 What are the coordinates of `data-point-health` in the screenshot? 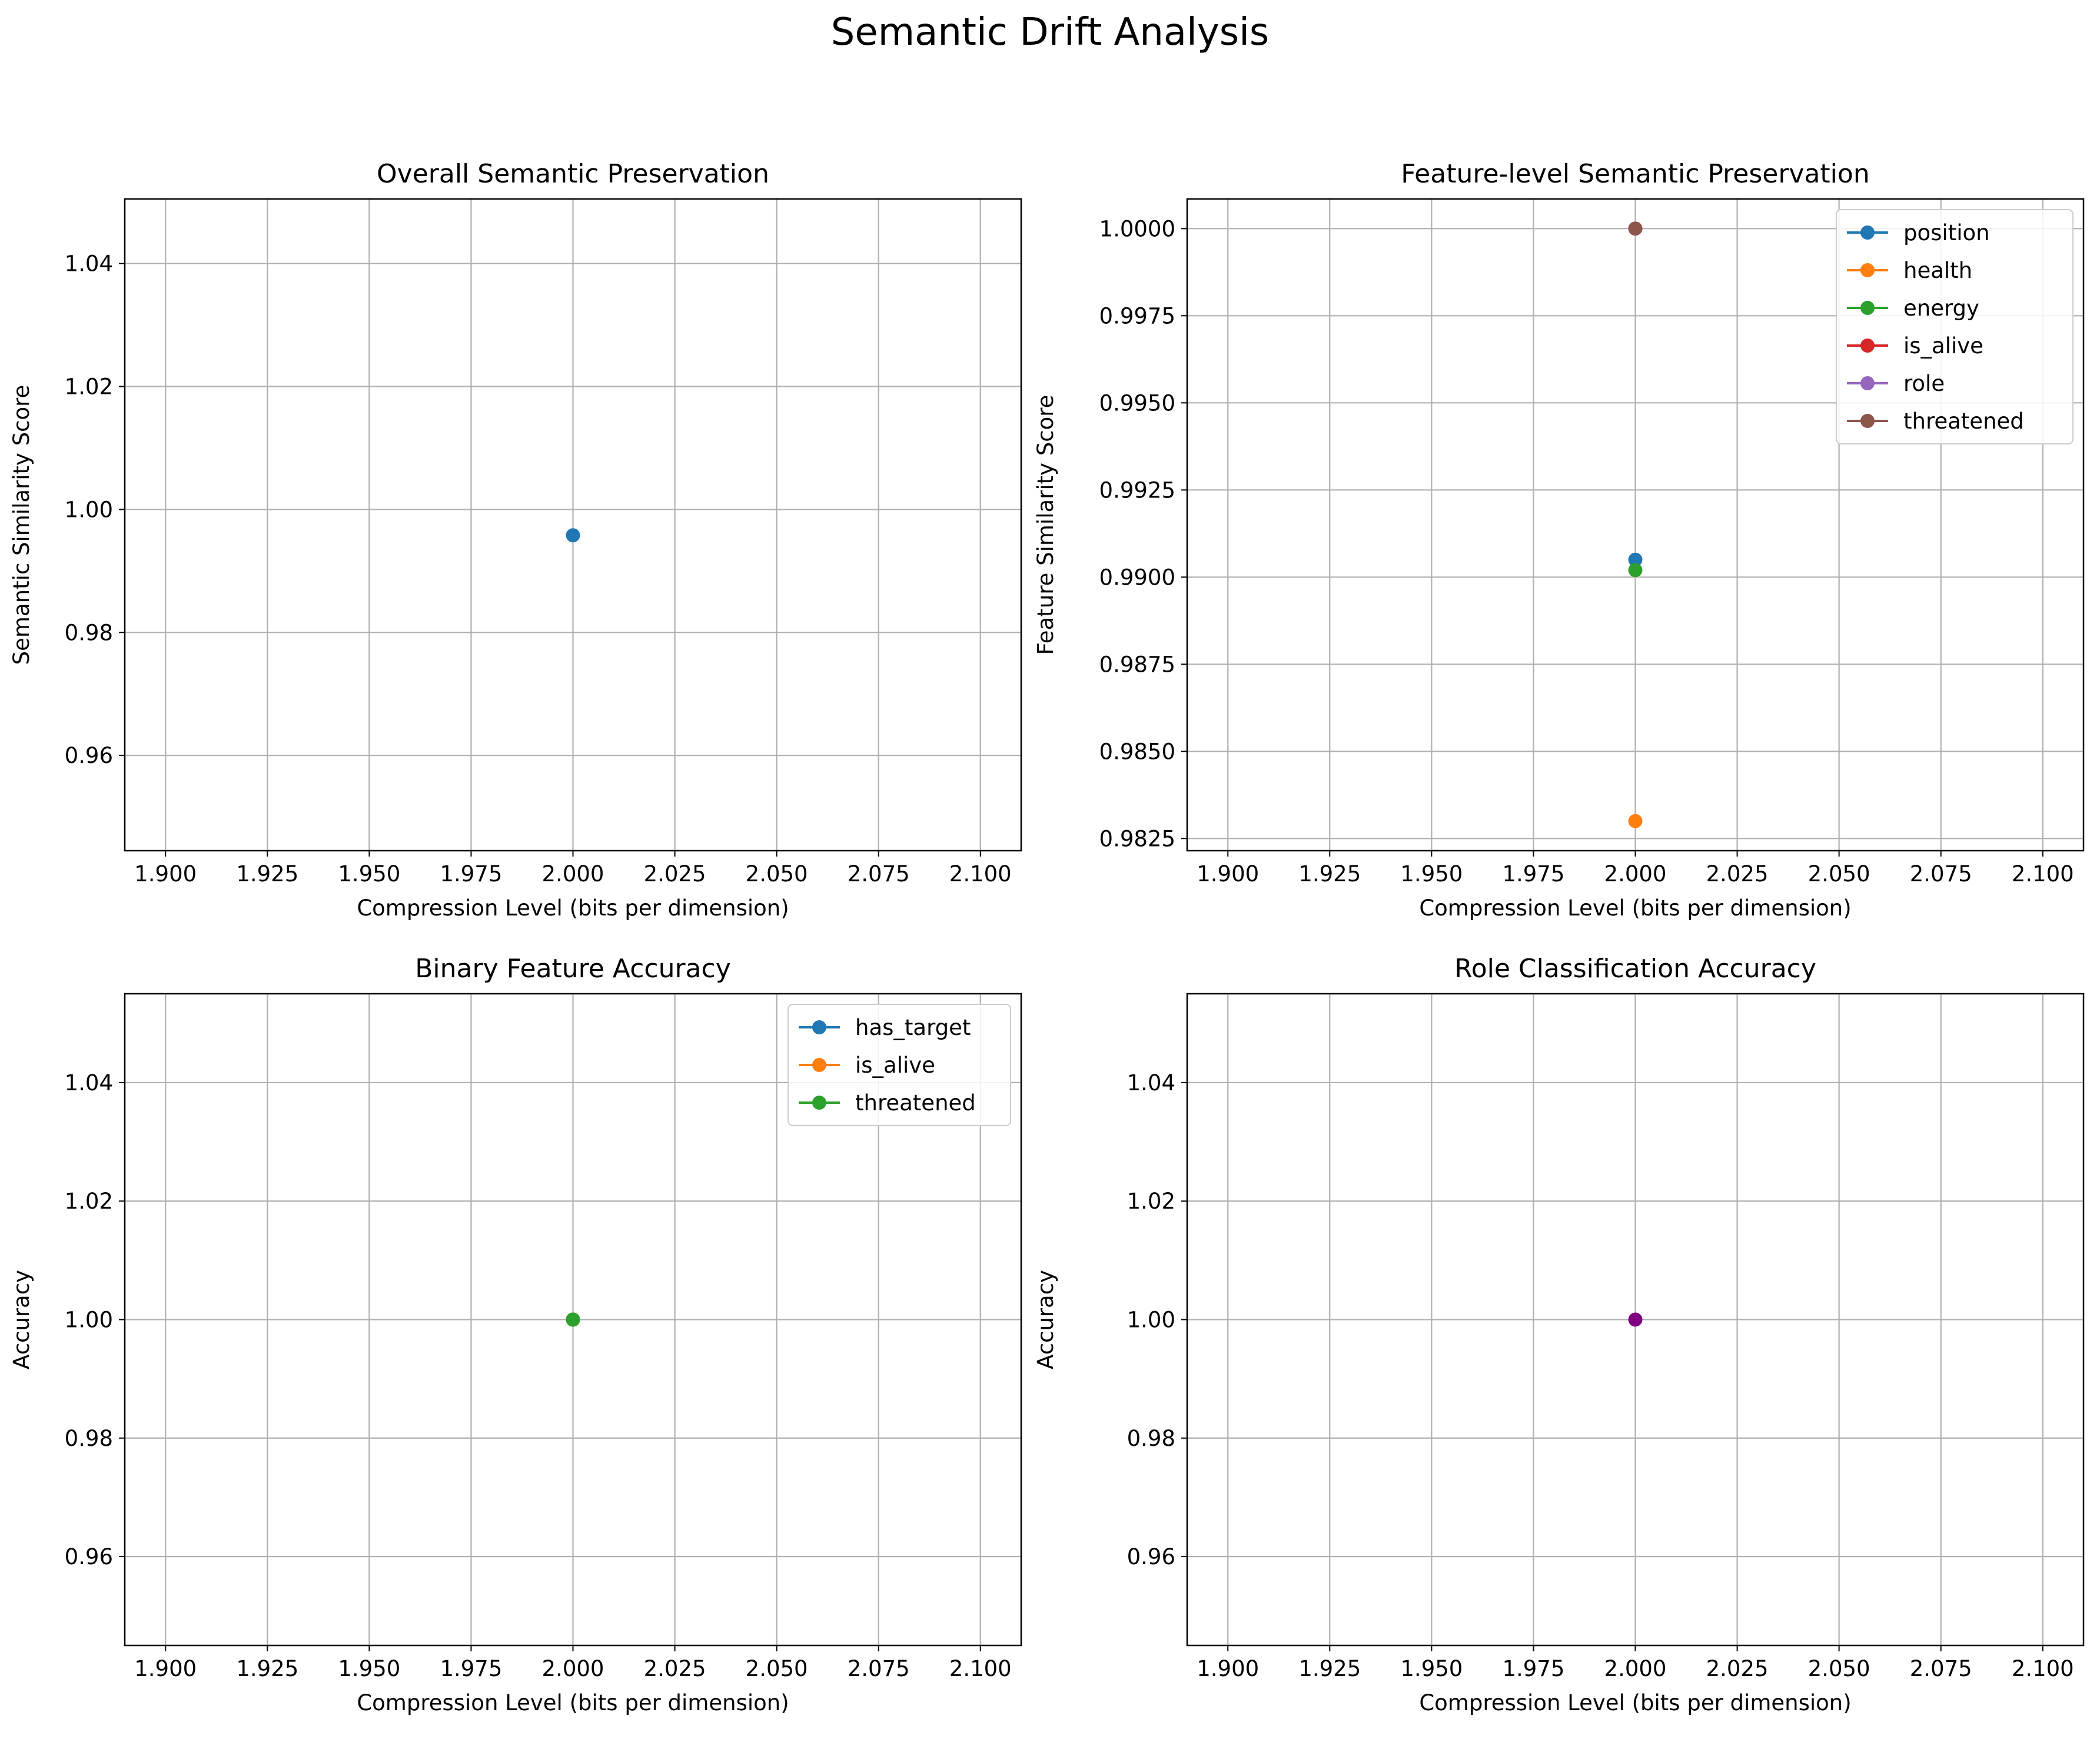 It's located at (1635, 821).